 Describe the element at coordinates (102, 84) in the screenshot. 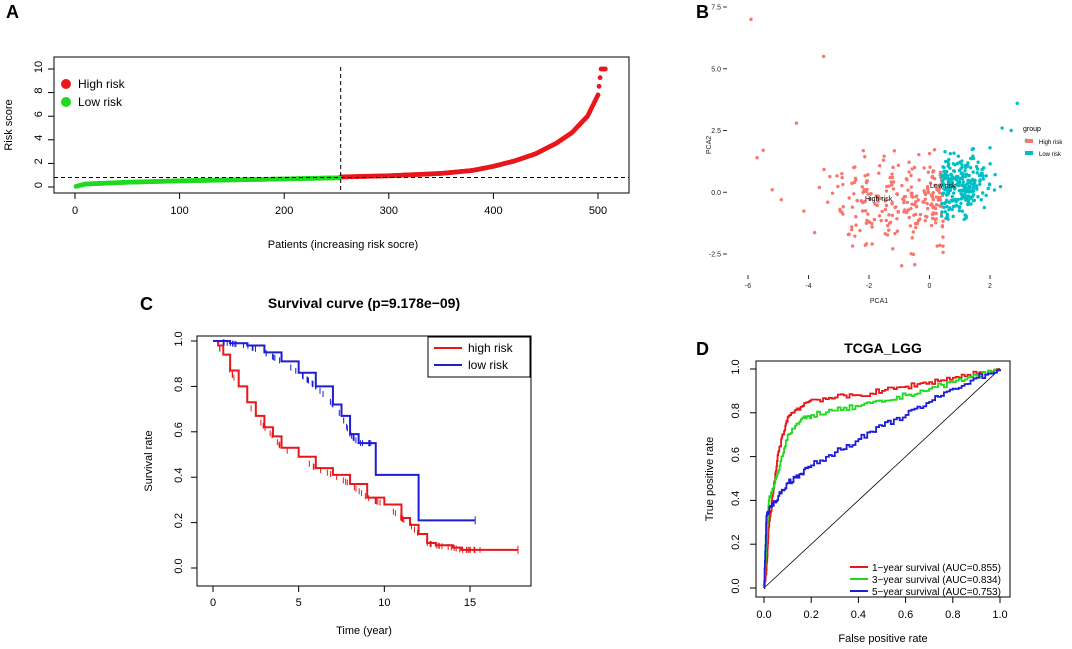

I see `legend-high-risk-label: High risk` at that location.